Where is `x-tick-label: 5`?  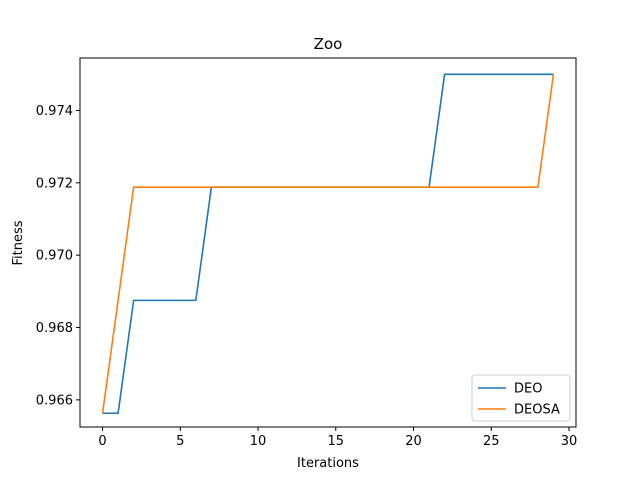
x-tick-label: 5 is located at coordinates (180, 441).